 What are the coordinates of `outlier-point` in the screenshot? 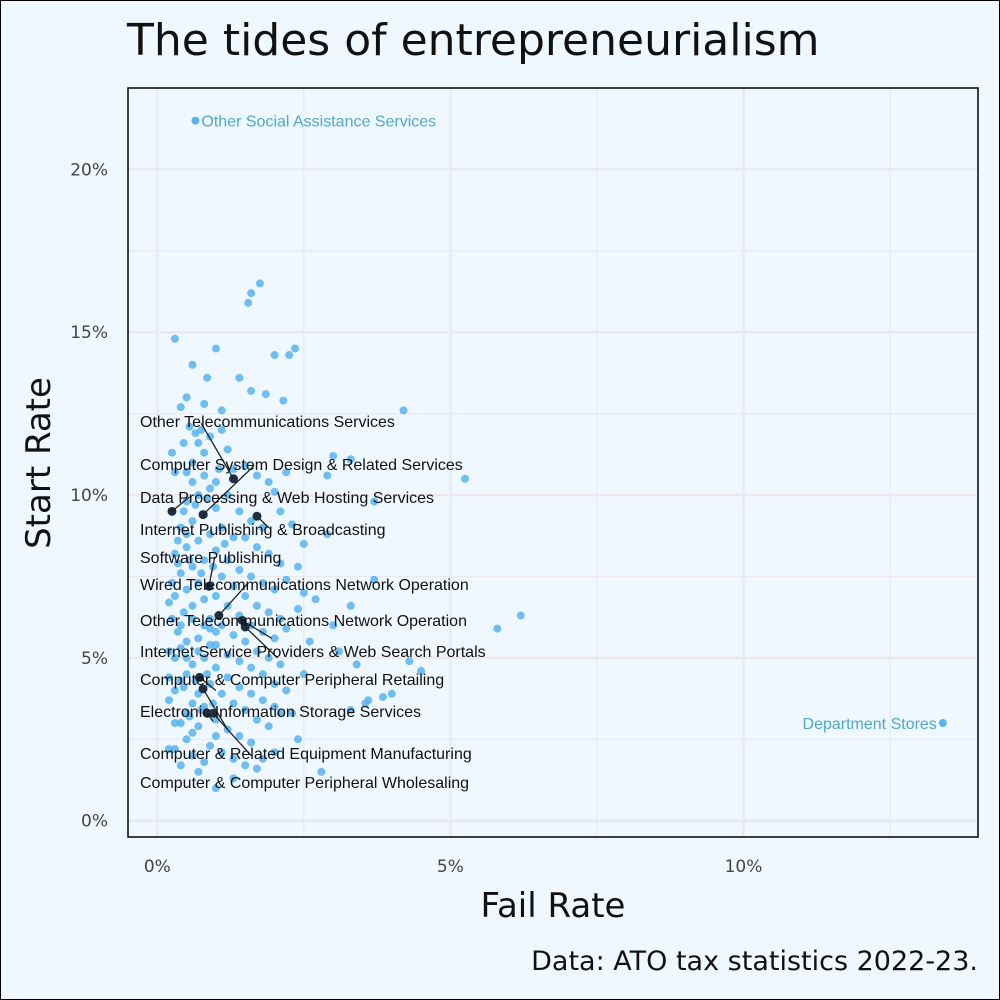 It's located at (195, 120).